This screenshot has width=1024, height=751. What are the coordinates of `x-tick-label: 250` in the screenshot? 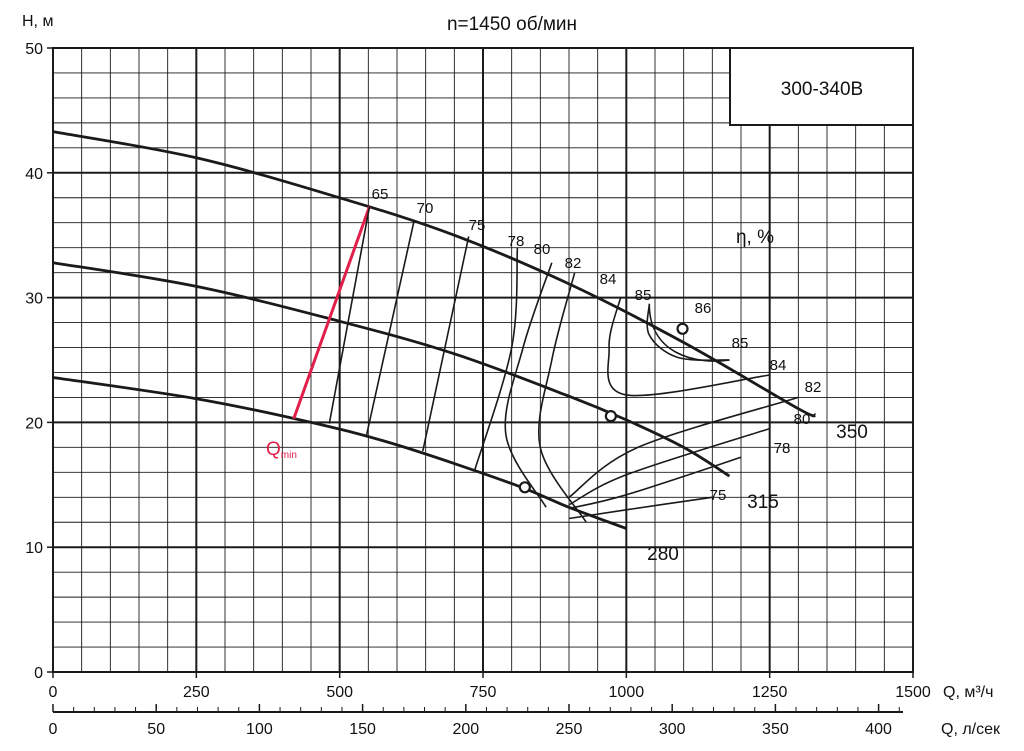 It's located at (196, 692).